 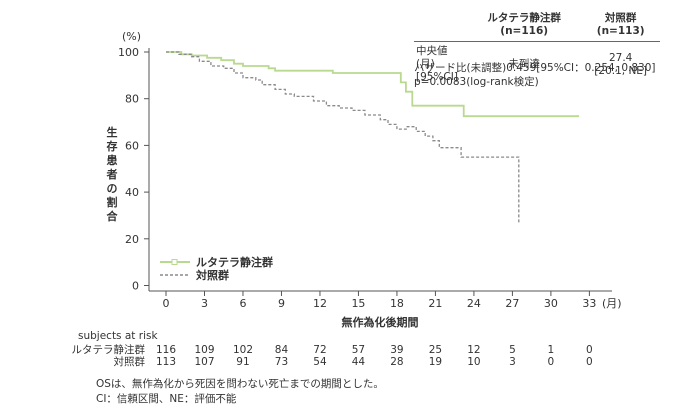 What do you see at coordinates (281, 303) in the screenshot?
I see `x-tick-label: 9` at bounding box center [281, 303].